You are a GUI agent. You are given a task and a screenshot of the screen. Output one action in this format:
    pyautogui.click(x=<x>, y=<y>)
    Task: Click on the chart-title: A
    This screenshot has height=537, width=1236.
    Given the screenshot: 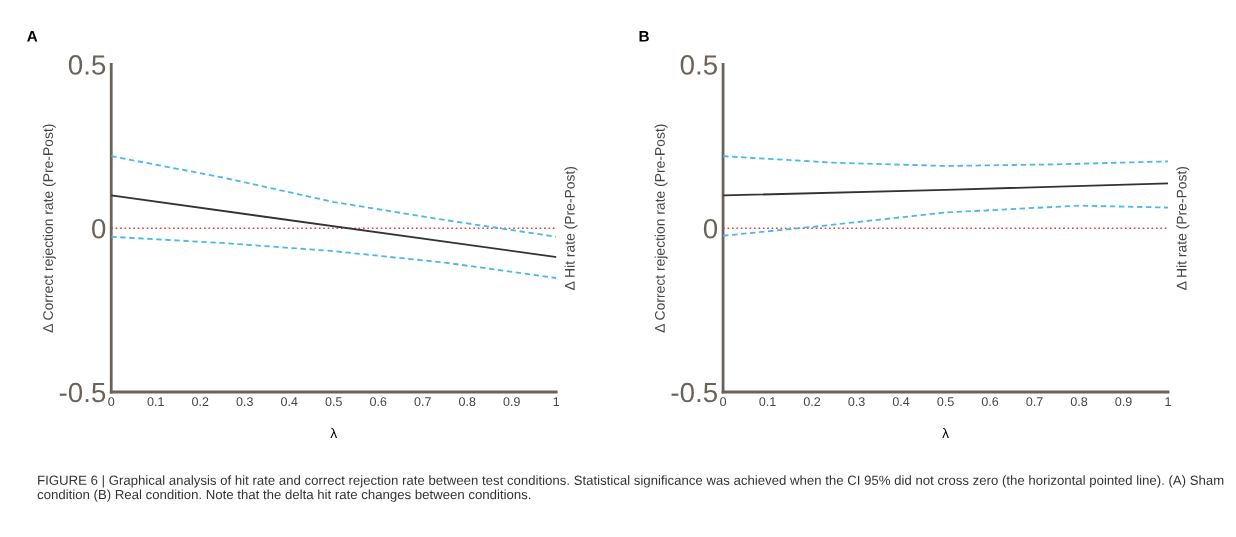 What is the action you would take?
    pyautogui.click(x=32, y=36)
    